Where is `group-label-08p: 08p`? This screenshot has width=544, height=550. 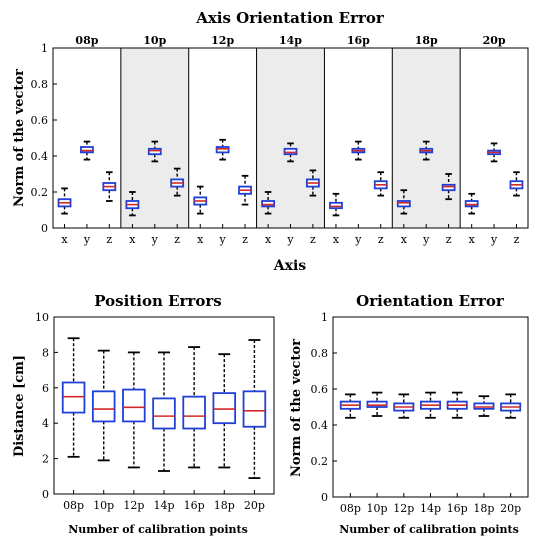 group-label-08p: 08p is located at coordinates (86, 40).